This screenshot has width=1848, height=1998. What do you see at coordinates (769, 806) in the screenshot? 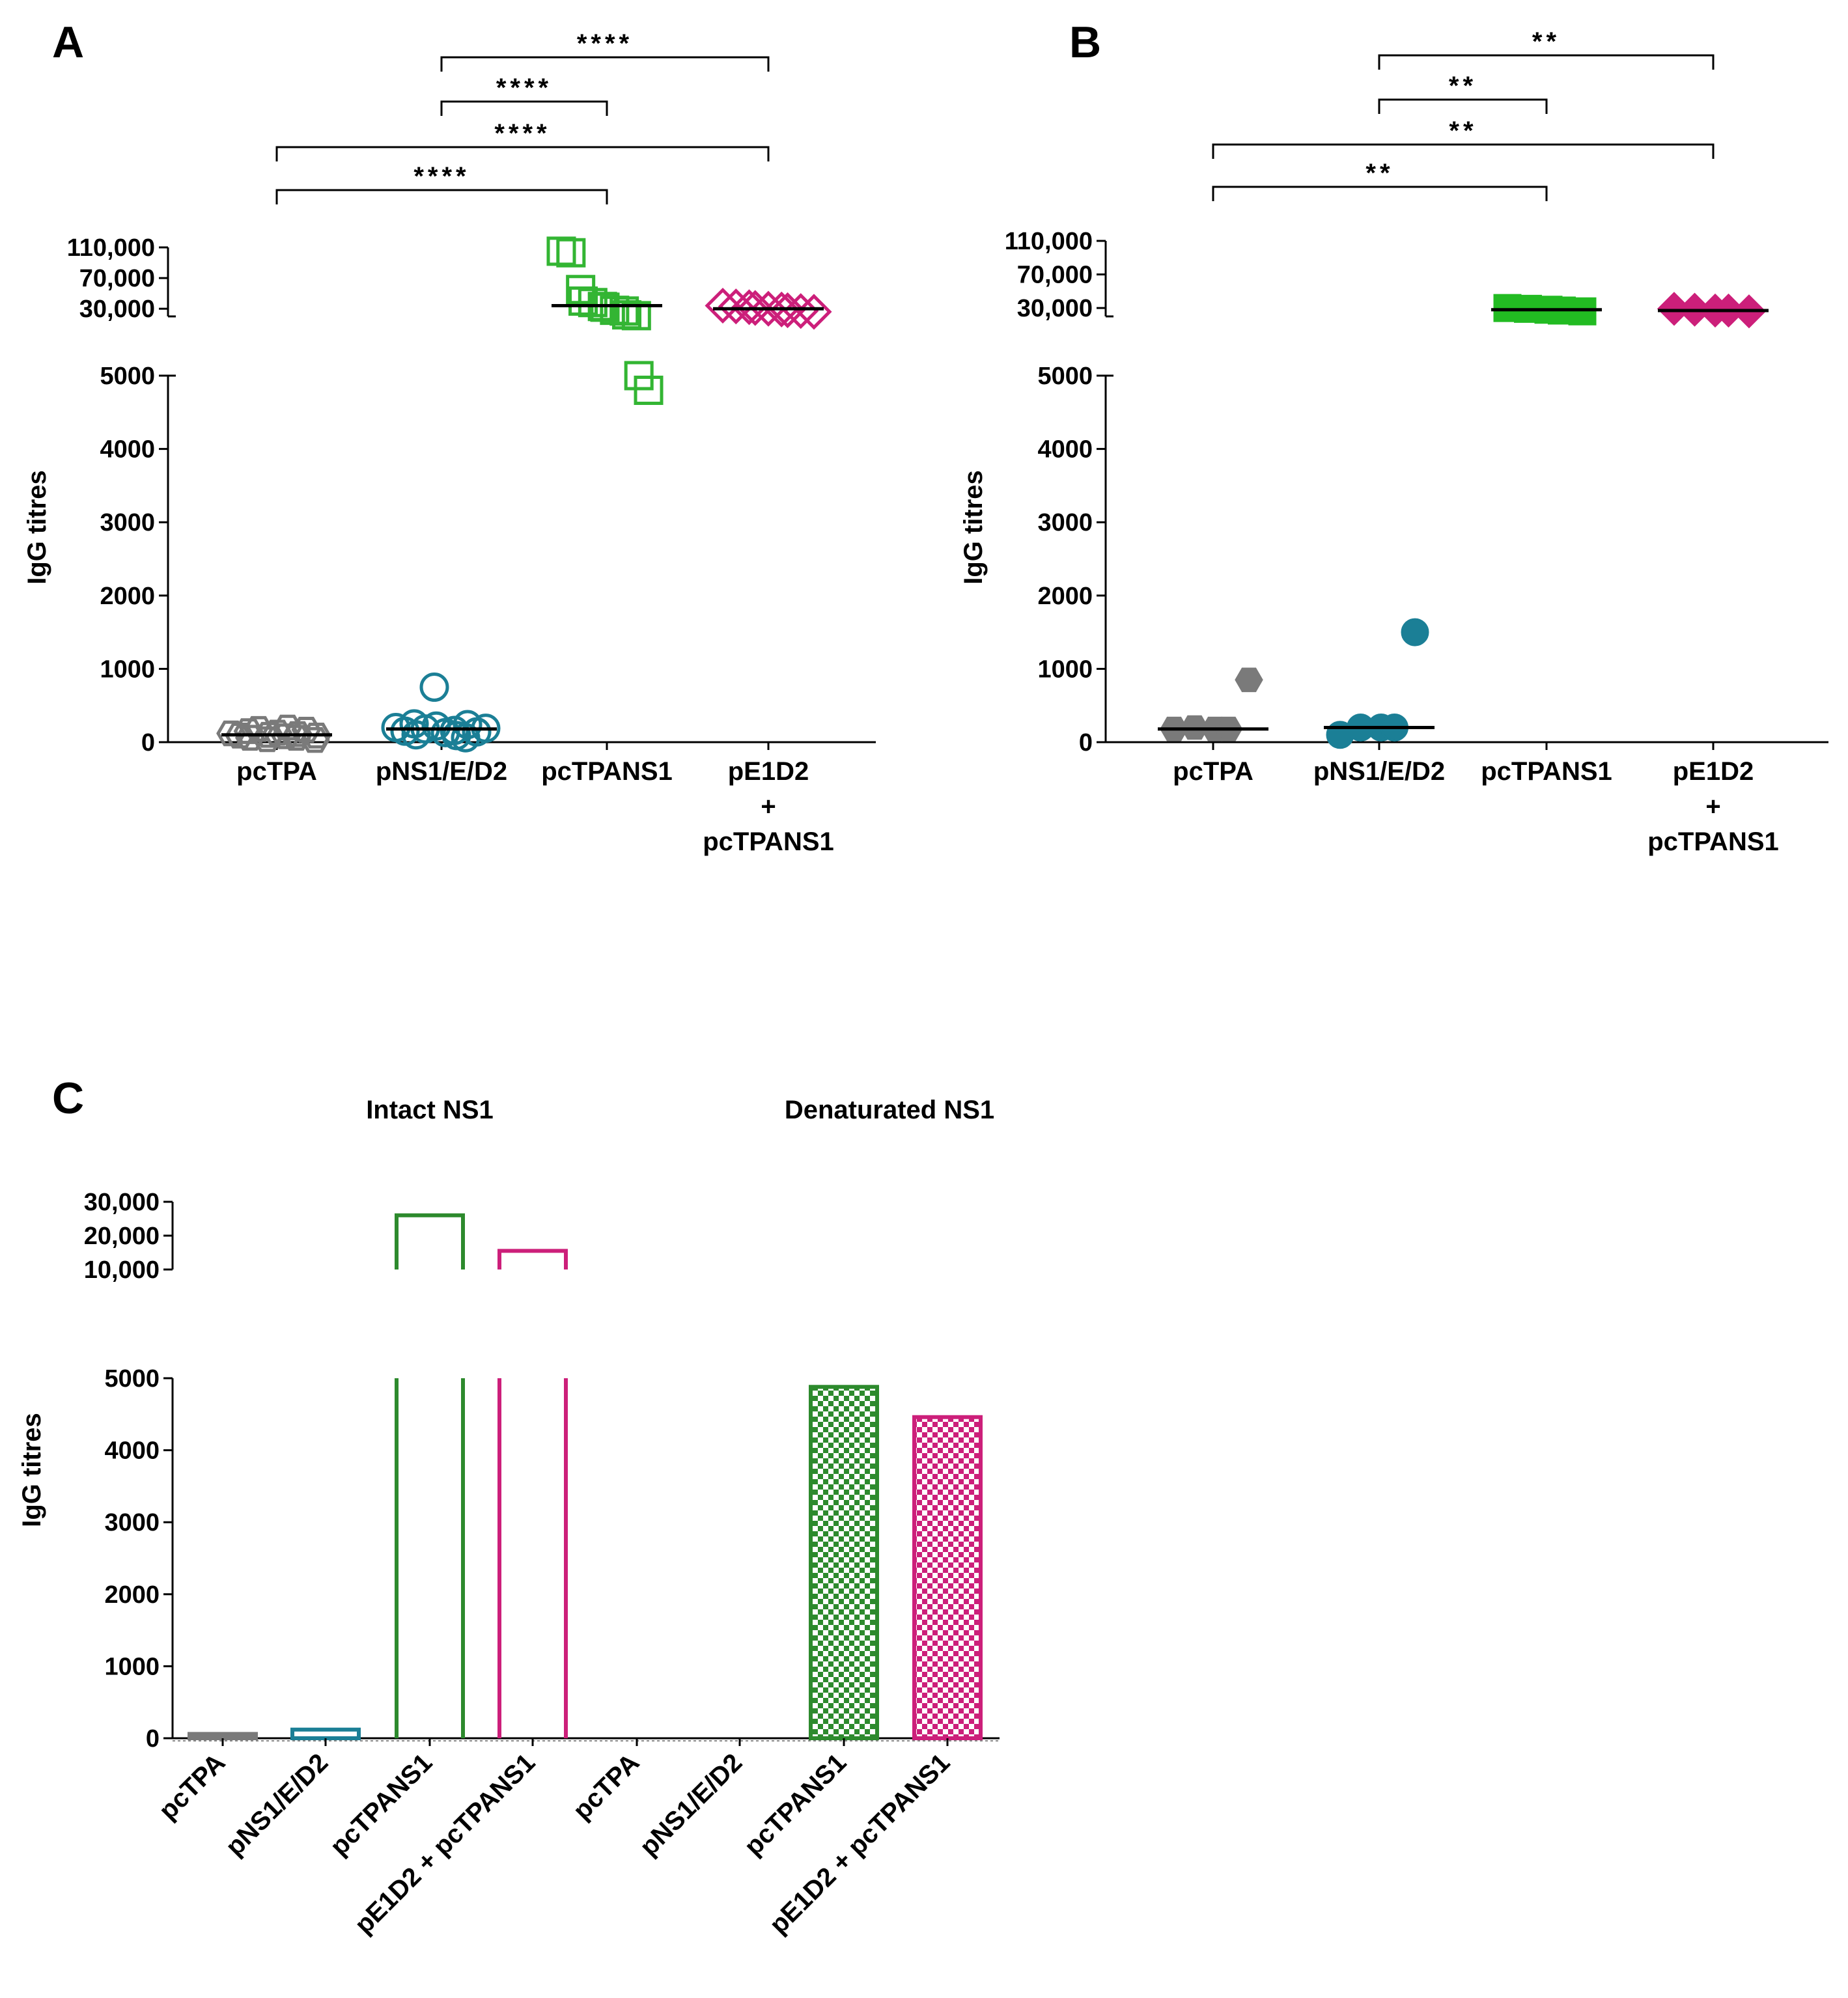
I see `x-tick-label-: +` at bounding box center [769, 806].